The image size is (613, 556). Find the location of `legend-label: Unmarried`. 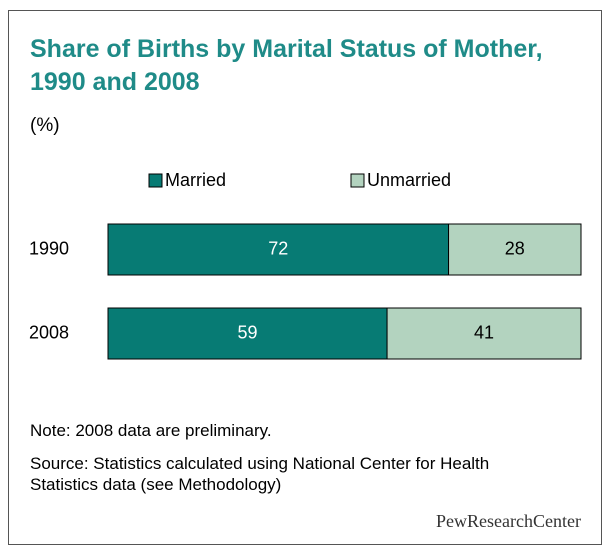

legend-label: Unmarried is located at coordinates (409, 180).